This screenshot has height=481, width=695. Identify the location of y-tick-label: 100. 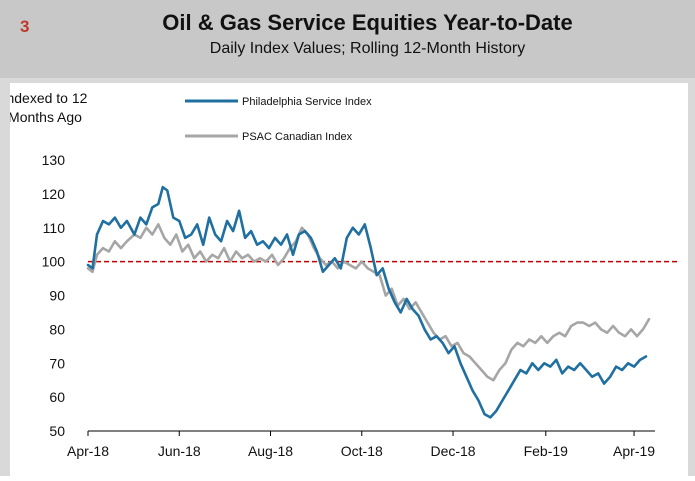
(54, 262).